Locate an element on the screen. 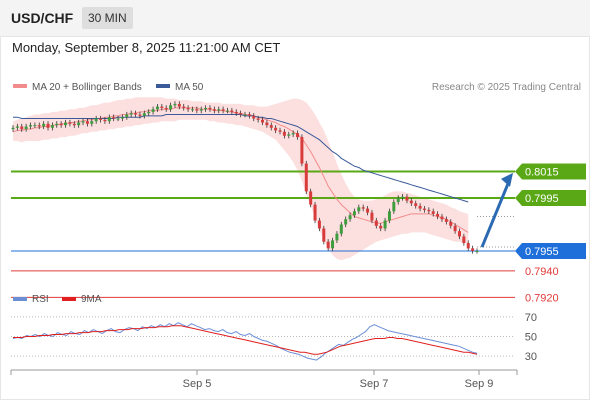  level-text-0.7940: 0.7940 is located at coordinates (542, 272).